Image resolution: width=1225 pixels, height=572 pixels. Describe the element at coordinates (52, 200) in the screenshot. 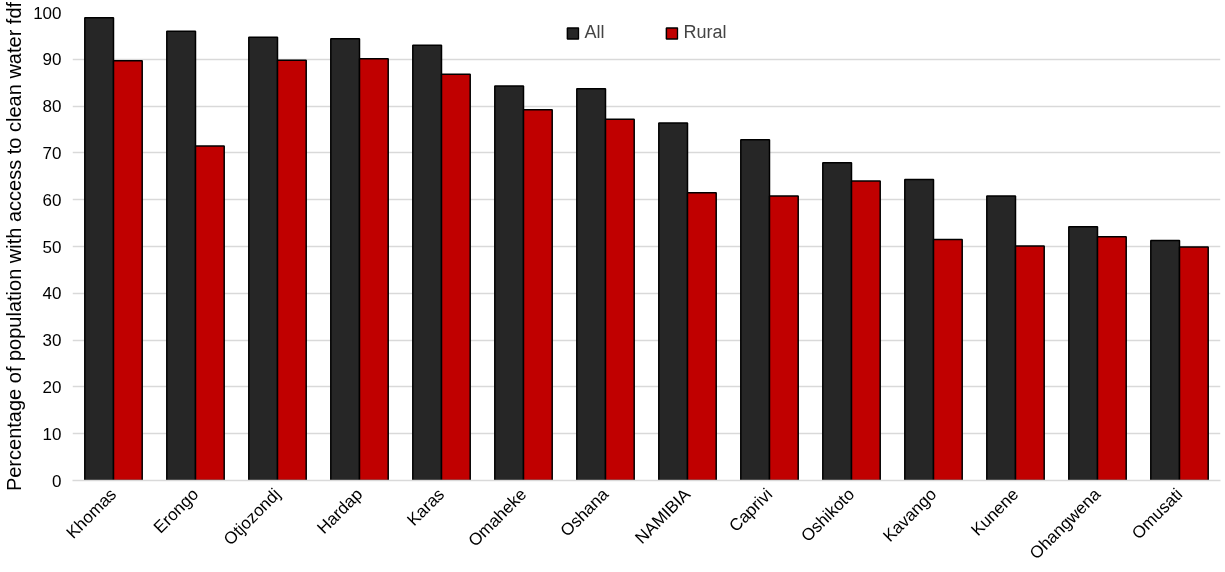

I see `y-tick-label: 60` at that location.